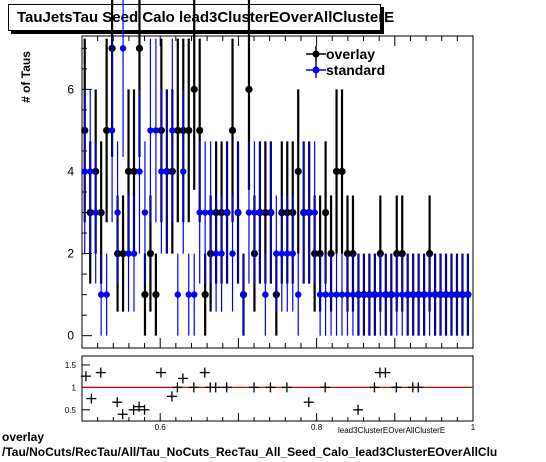 Image resolution: width=546 pixels, height=462 pixels. What do you see at coordinates (355, 70) in the screenshot?
I see `legend-label: standard` at bounding box center [355, 70].